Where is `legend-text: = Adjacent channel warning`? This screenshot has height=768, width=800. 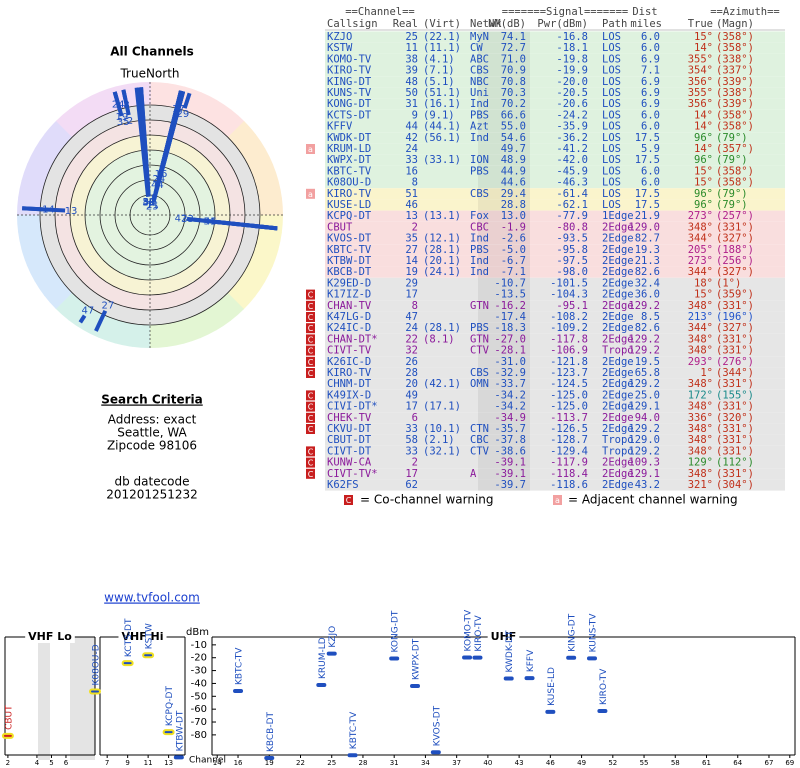
legend-text: = Adjacent channel warning is located at coordinates (653, 500).